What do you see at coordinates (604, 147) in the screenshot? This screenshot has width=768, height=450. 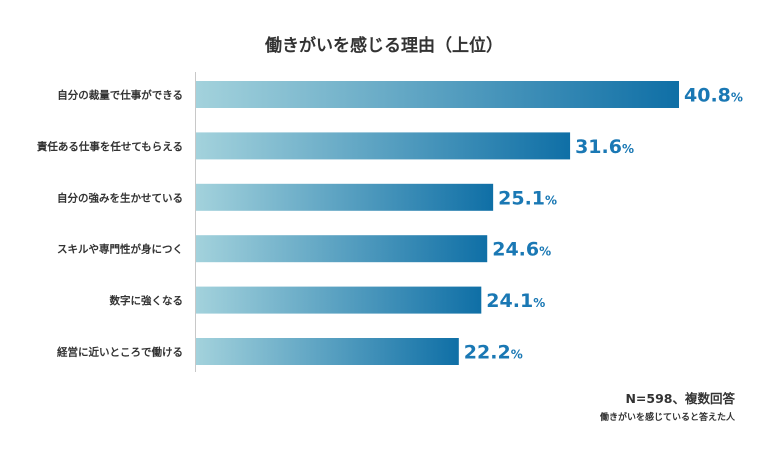 I see `value-label: 31.6%` at bounding box center [604, 147].